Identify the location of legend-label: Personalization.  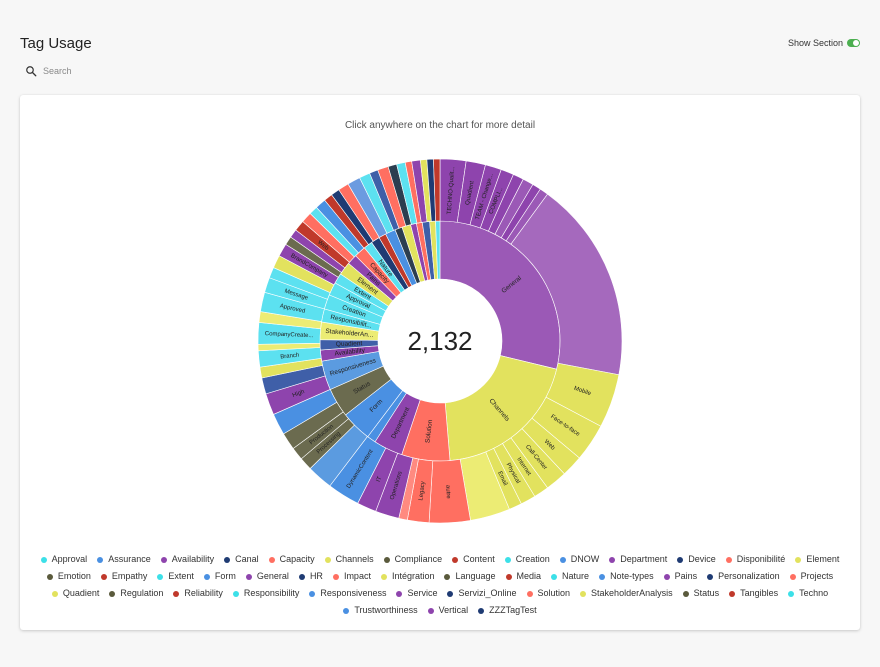
(749, 576).